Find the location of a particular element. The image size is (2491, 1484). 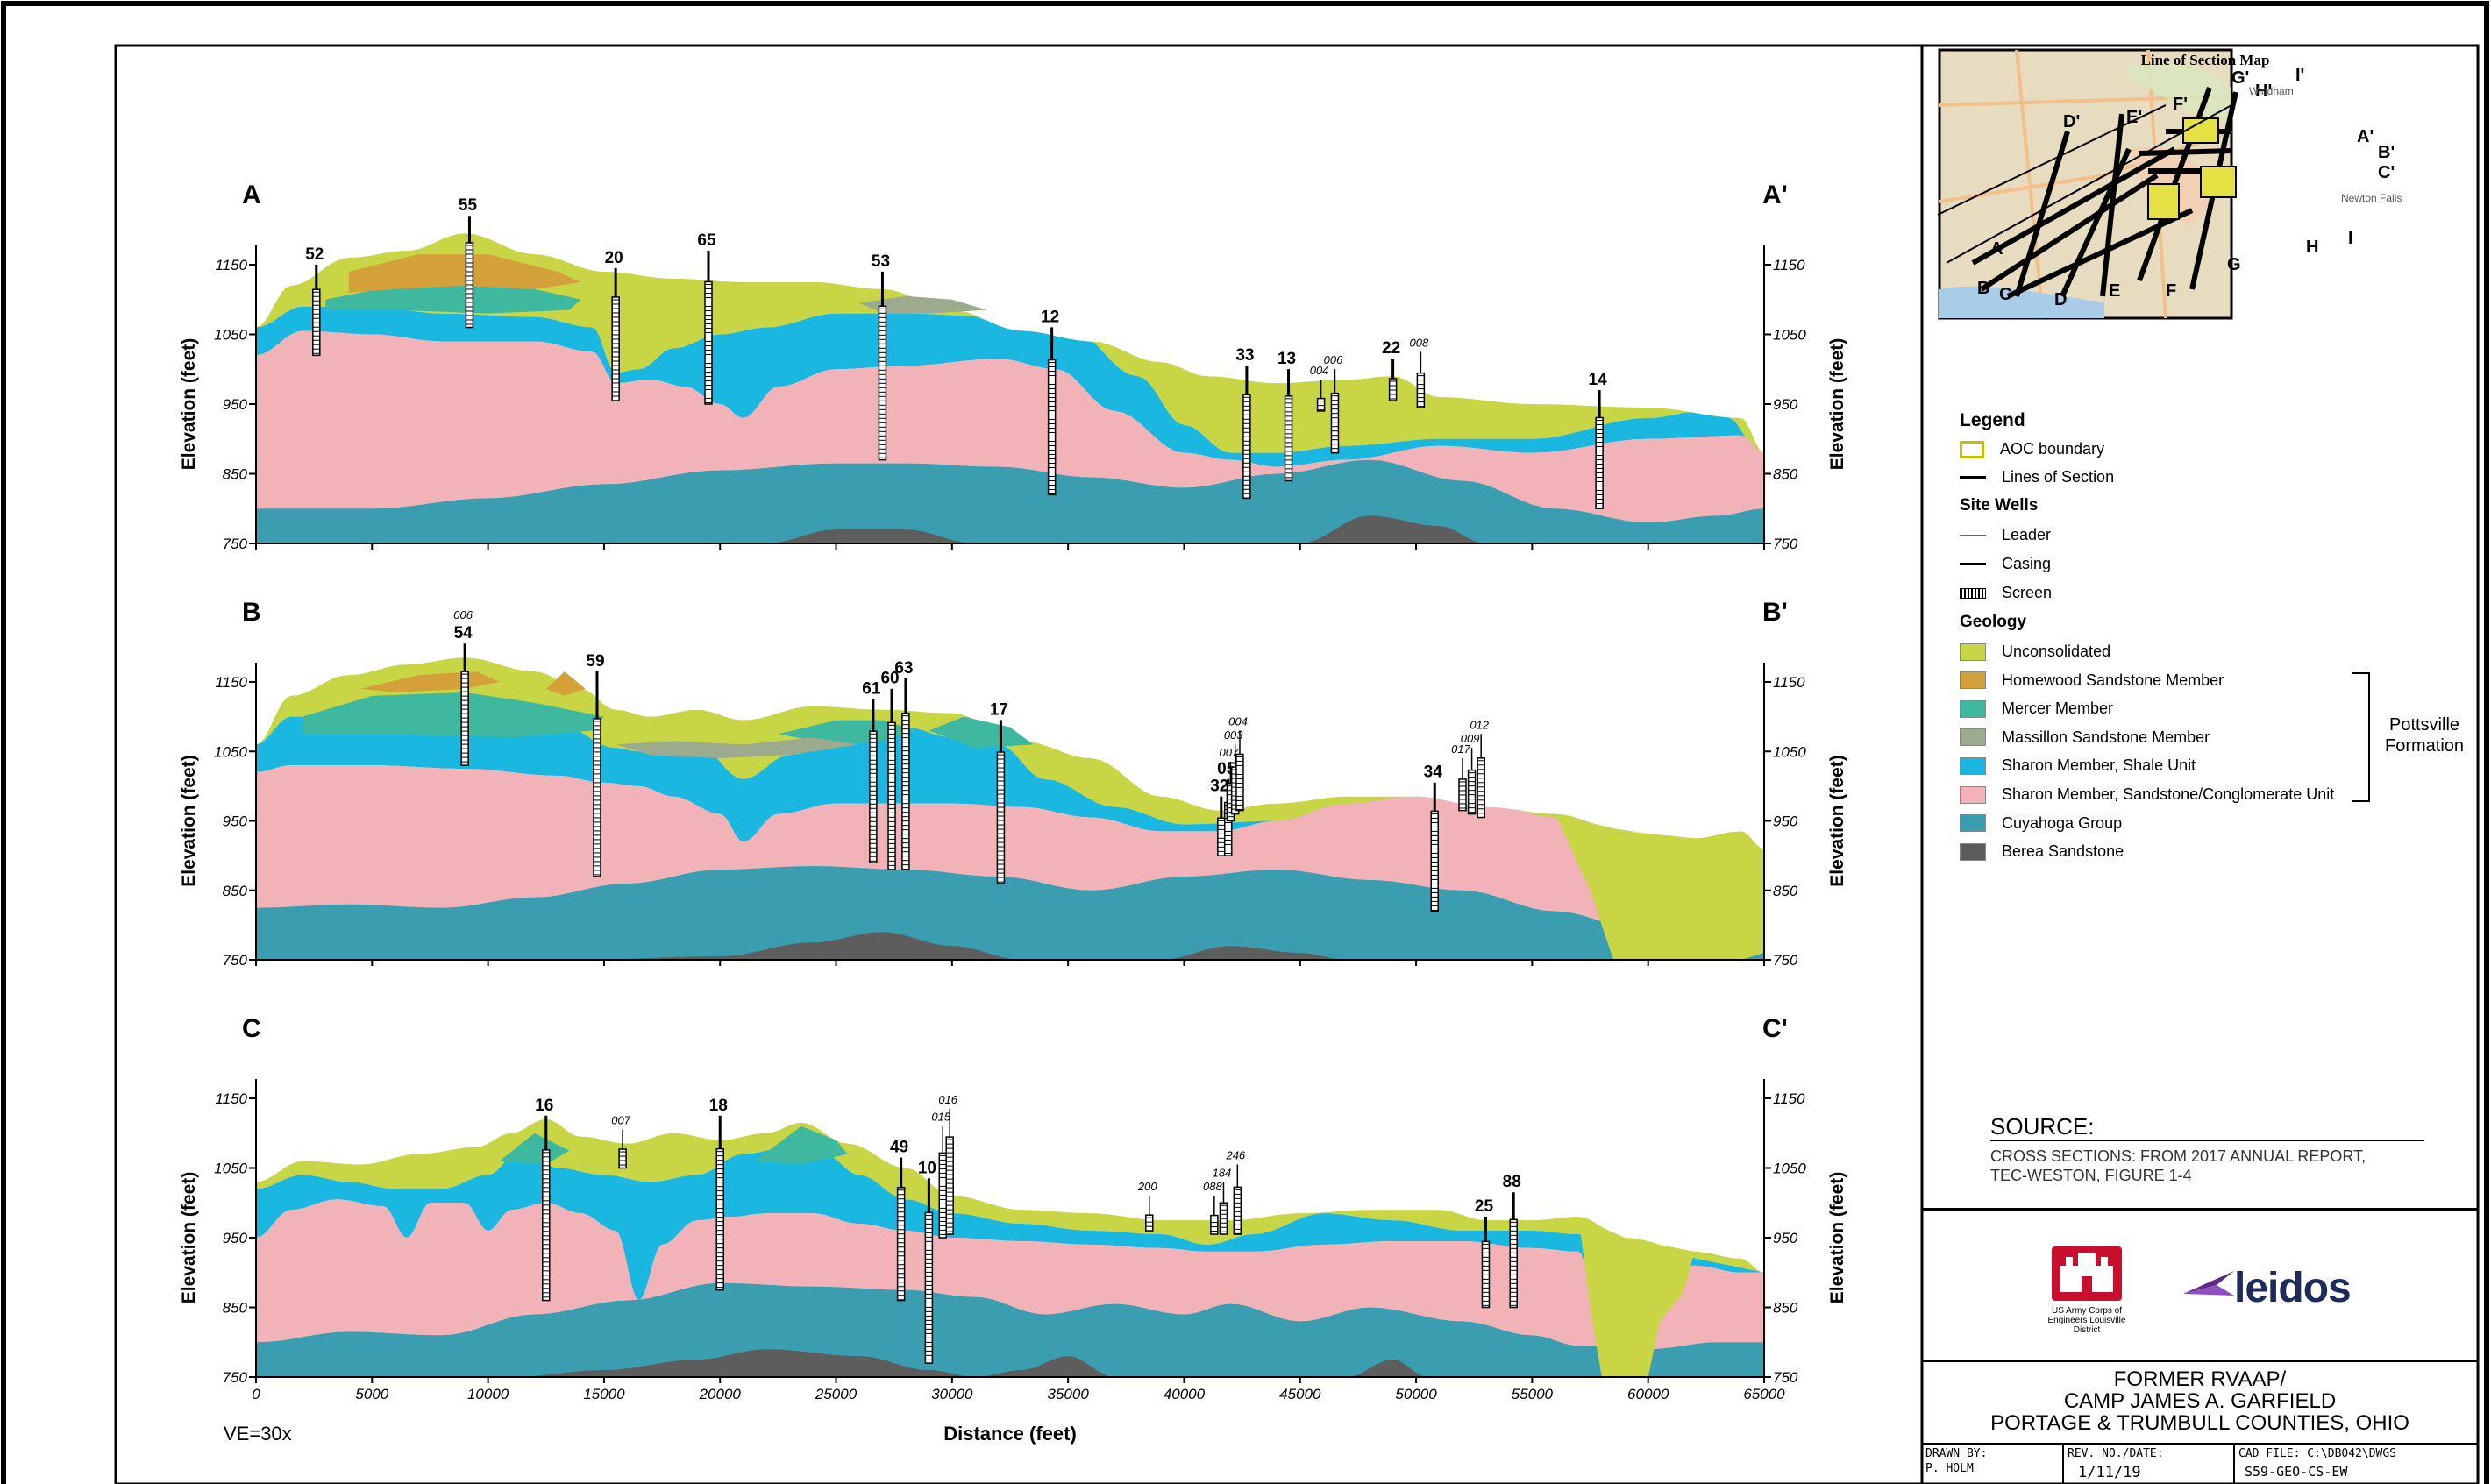

svg-text: A' is located at coordinates (2365, 136).